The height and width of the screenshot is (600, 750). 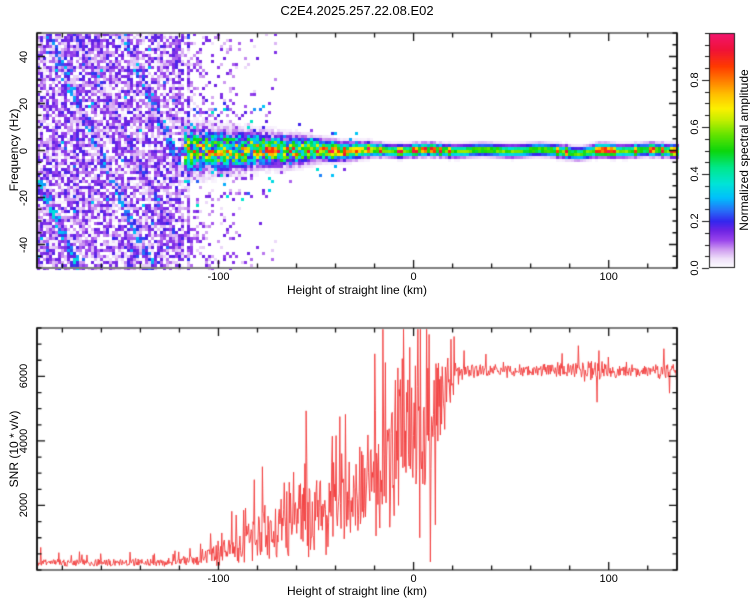 What do you see at coordinates (695, 268) in the screenshot?
I see `colorbar-tick-label: 0.0` at bounding box center [695, 268].